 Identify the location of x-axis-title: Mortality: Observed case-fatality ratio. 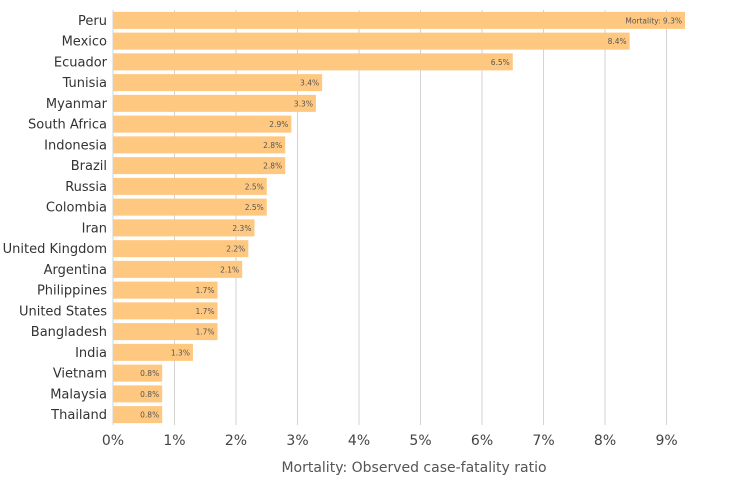
(413, 468).